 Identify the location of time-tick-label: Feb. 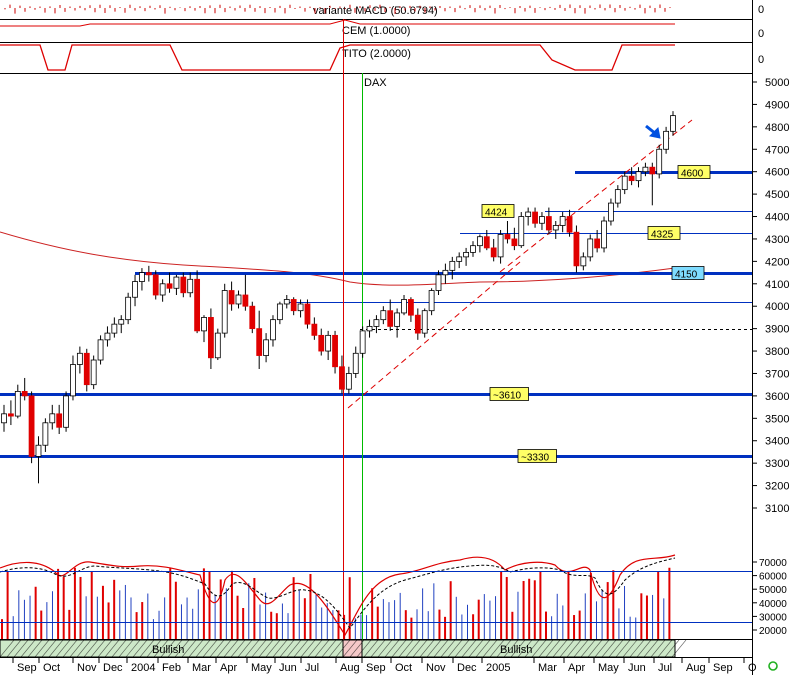
(171, 668).